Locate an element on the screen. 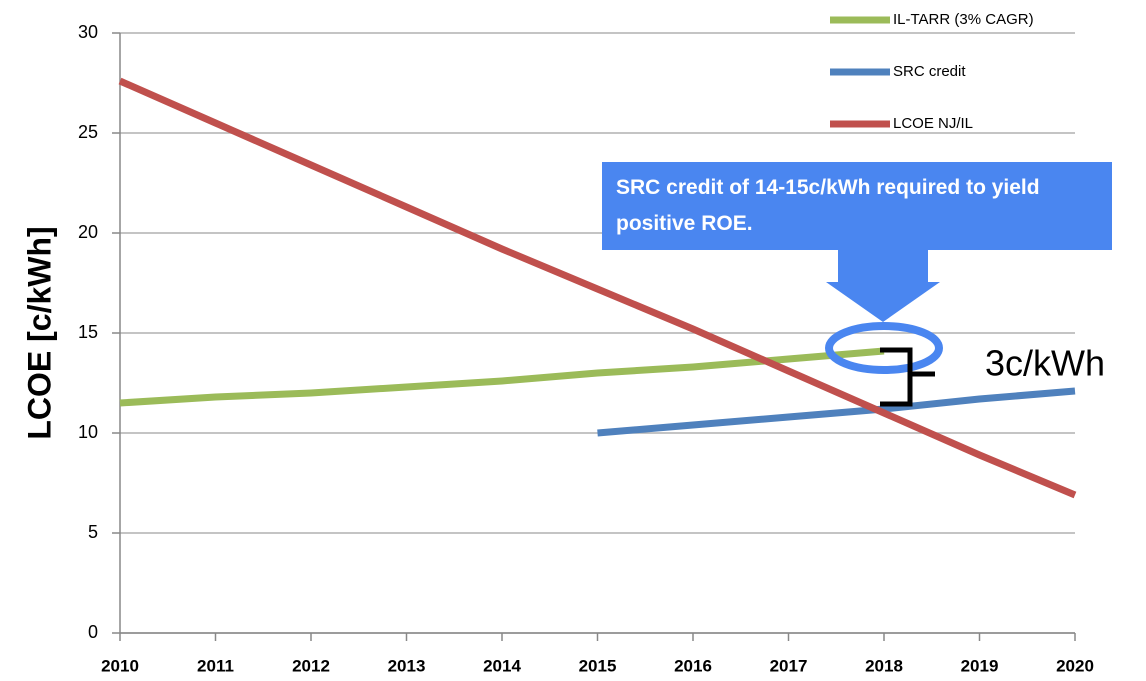 This screenshot has width=1146, height=681. arrow is located at coordinates (883, 286).